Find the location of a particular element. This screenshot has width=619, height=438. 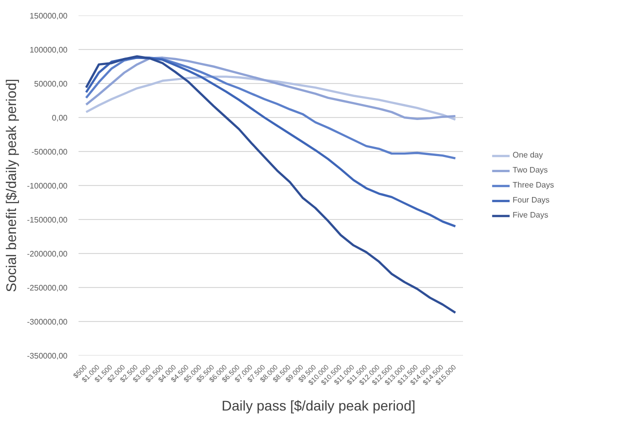

legend-label: Two Days is located at coordinates (530, 170).